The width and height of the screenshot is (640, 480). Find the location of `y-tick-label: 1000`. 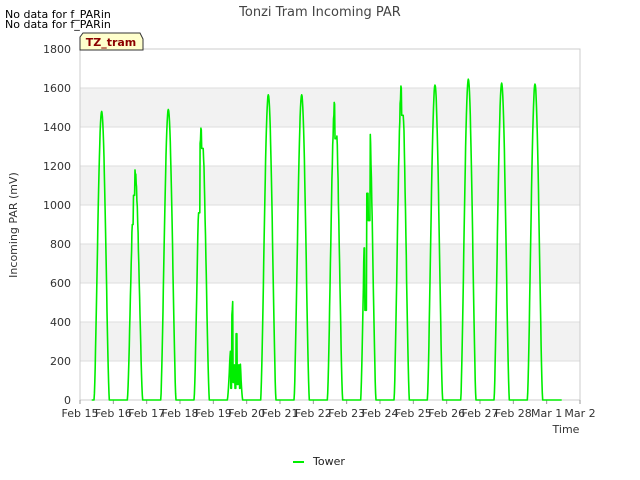

y-tick-label: 1000 is located at coordinates (57, 205).